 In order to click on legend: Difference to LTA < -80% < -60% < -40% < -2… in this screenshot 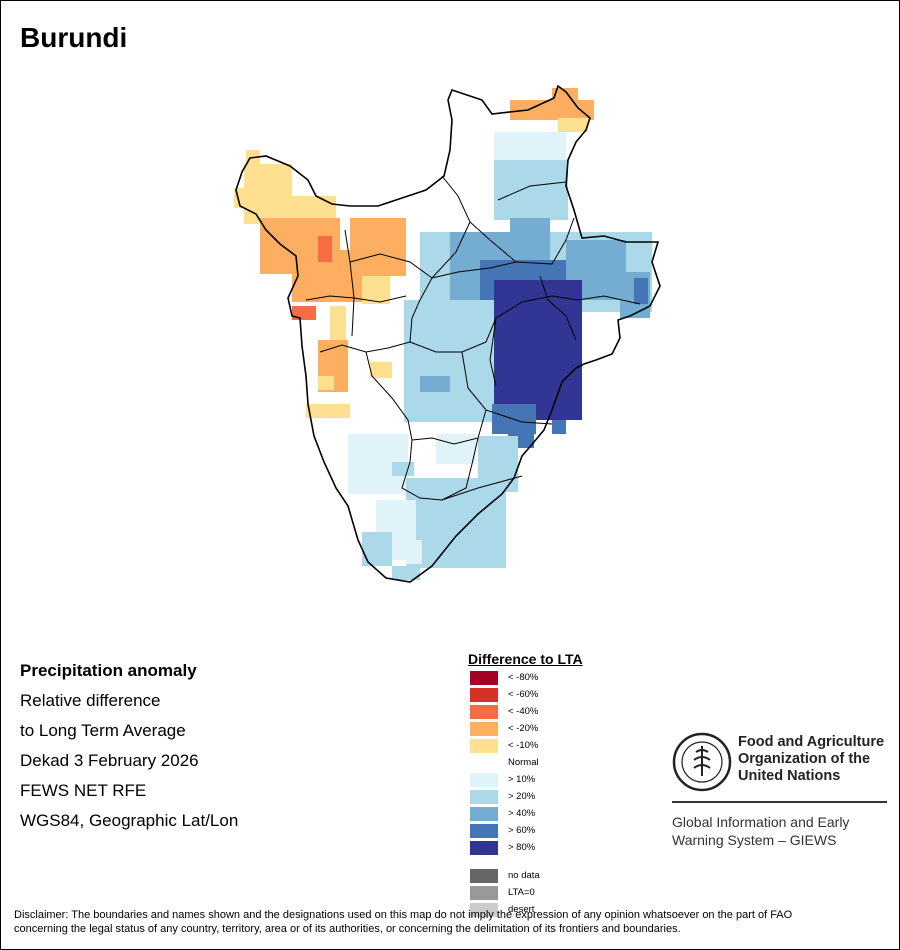, I will do `click(553, 784)`.